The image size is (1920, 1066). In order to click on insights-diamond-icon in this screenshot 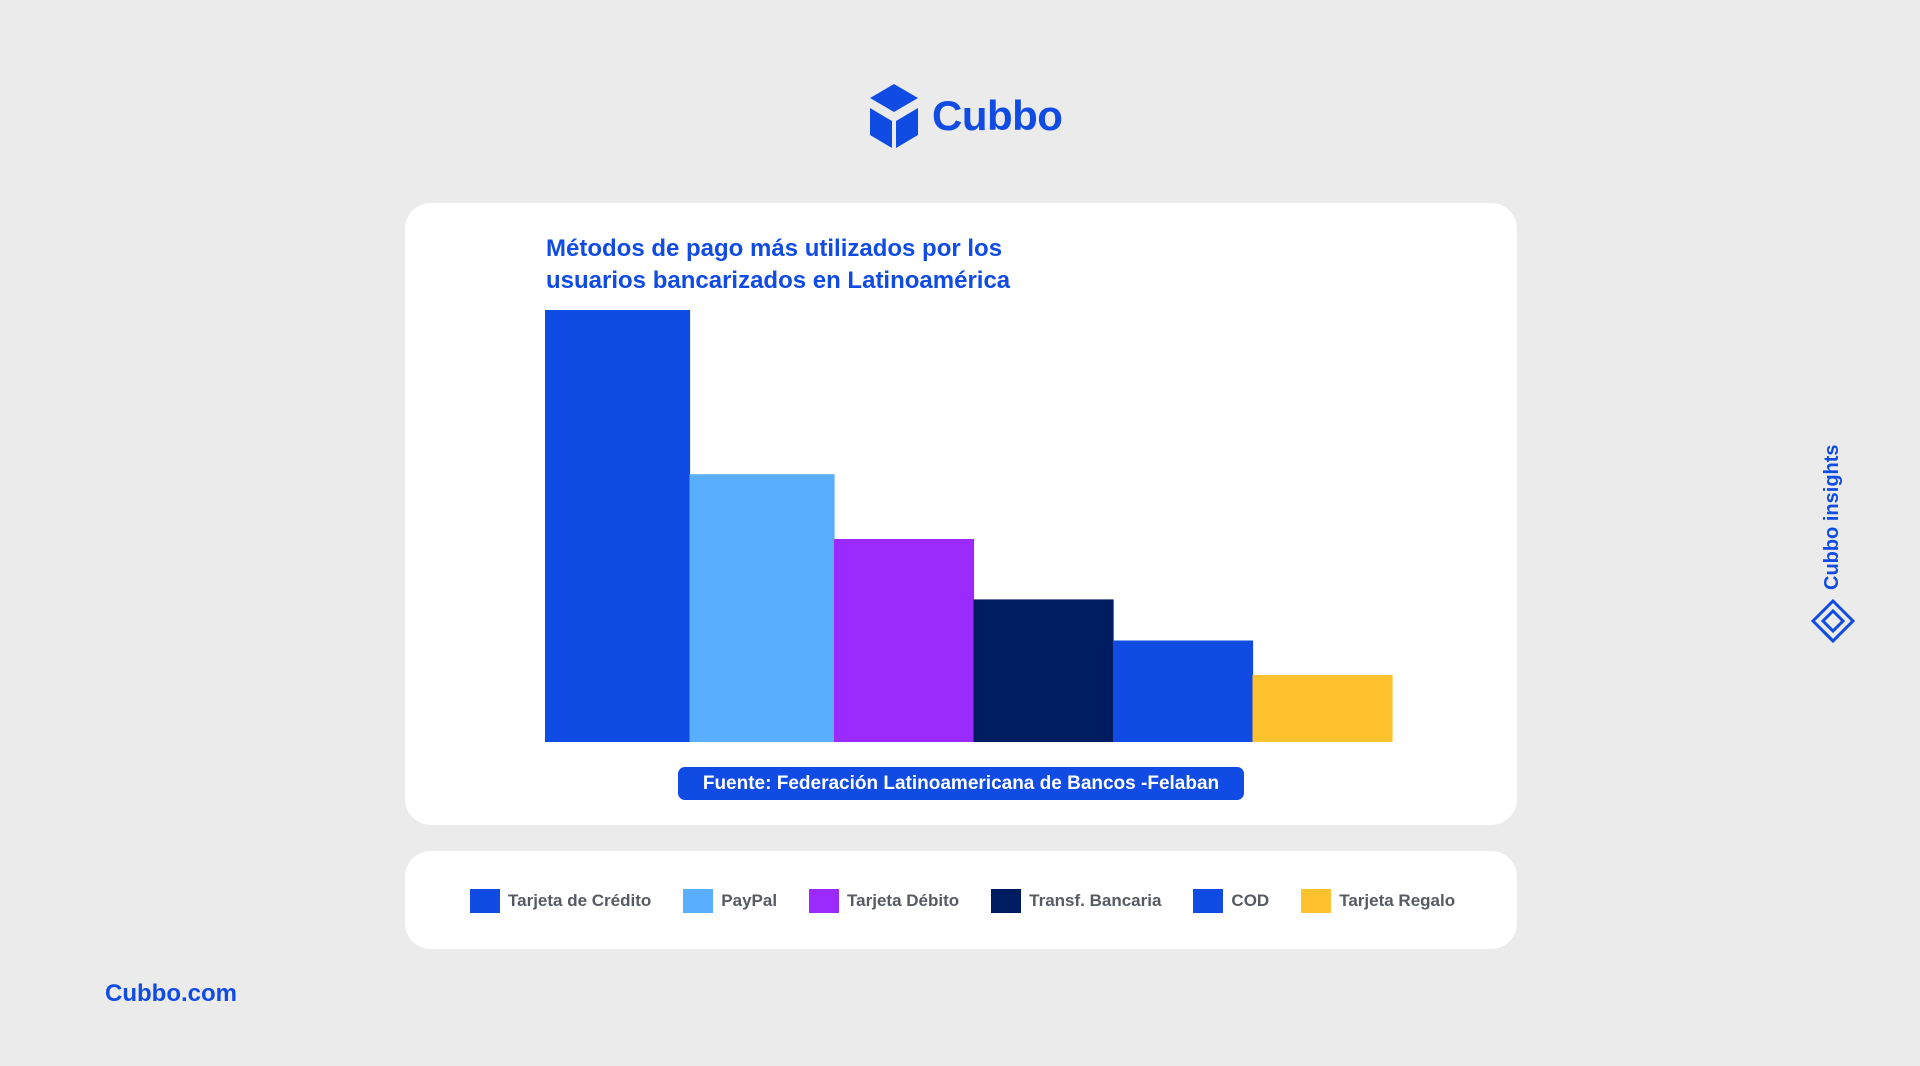, I will do `click(1833, 621)`.